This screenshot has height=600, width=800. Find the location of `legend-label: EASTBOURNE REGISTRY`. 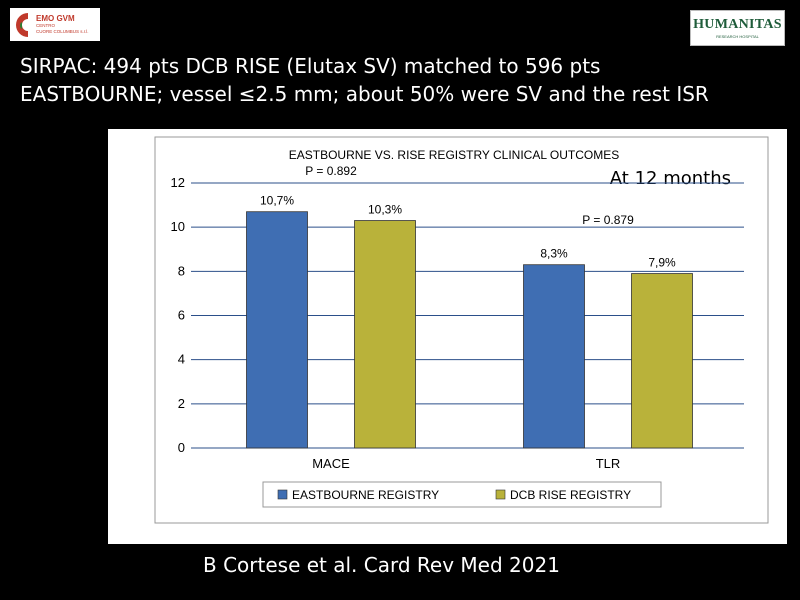

legend-label: EASTBOURNE REGISTRY is located at coordinates (365, 495).